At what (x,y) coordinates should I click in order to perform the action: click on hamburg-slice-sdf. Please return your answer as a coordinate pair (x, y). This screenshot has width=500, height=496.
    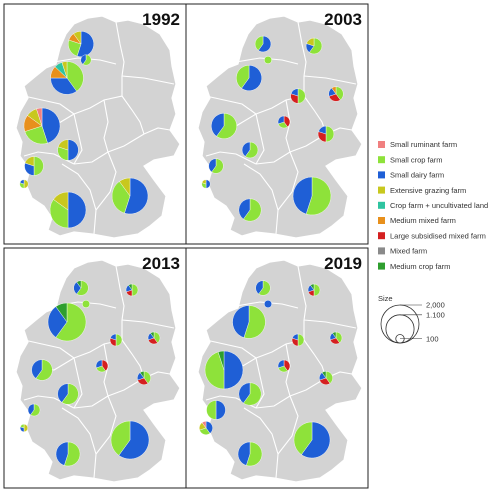
    Looking at the image, I should click on (83, 59).